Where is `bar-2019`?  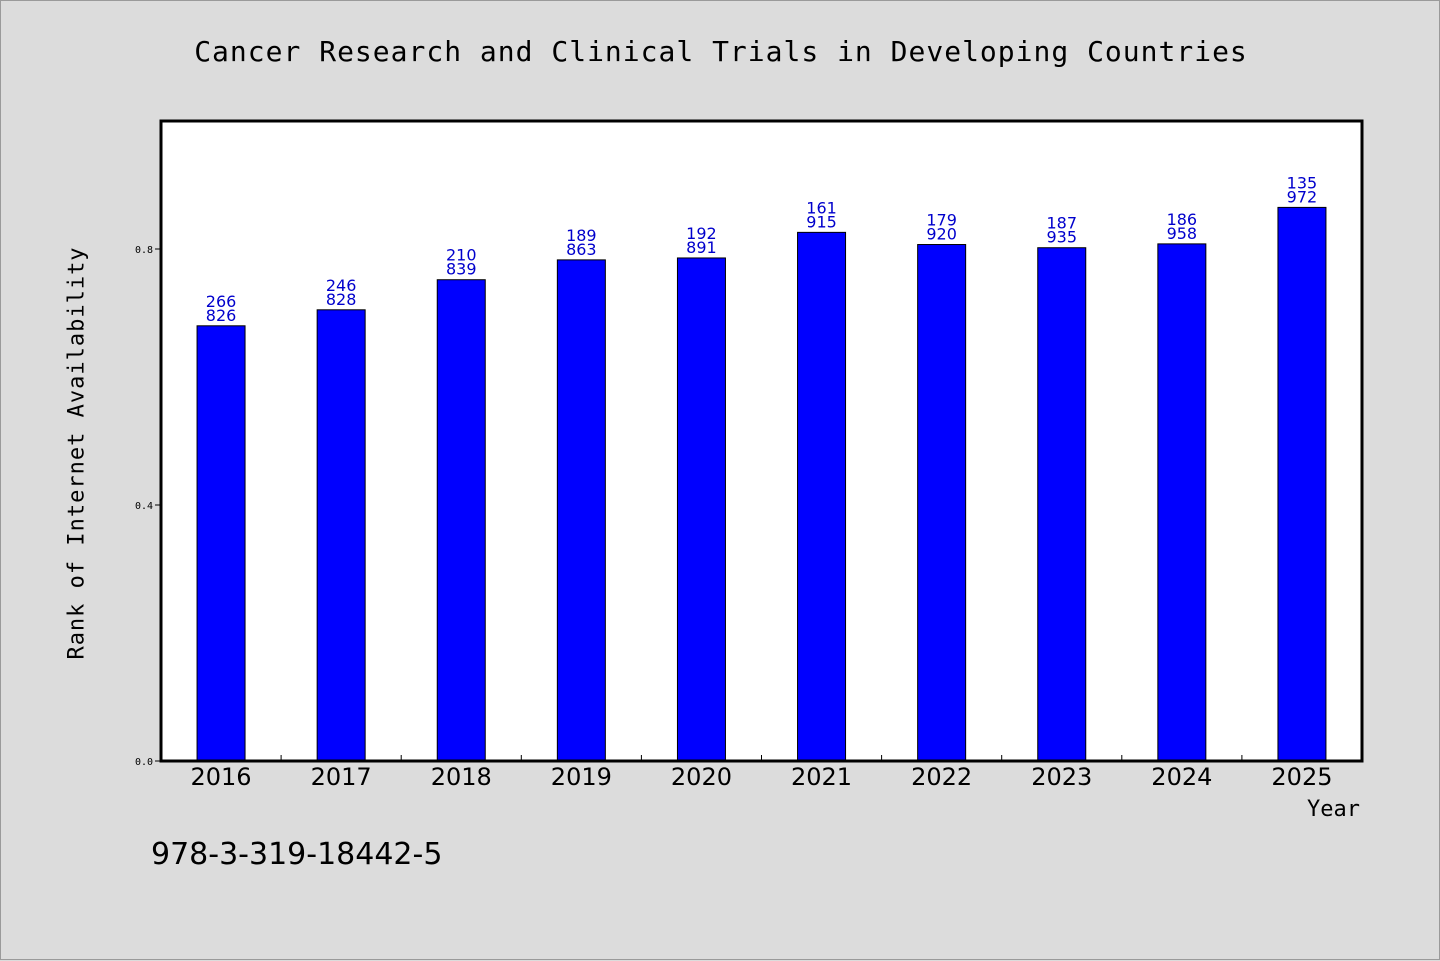
bar-2019 is located at coordinates (581, 510).